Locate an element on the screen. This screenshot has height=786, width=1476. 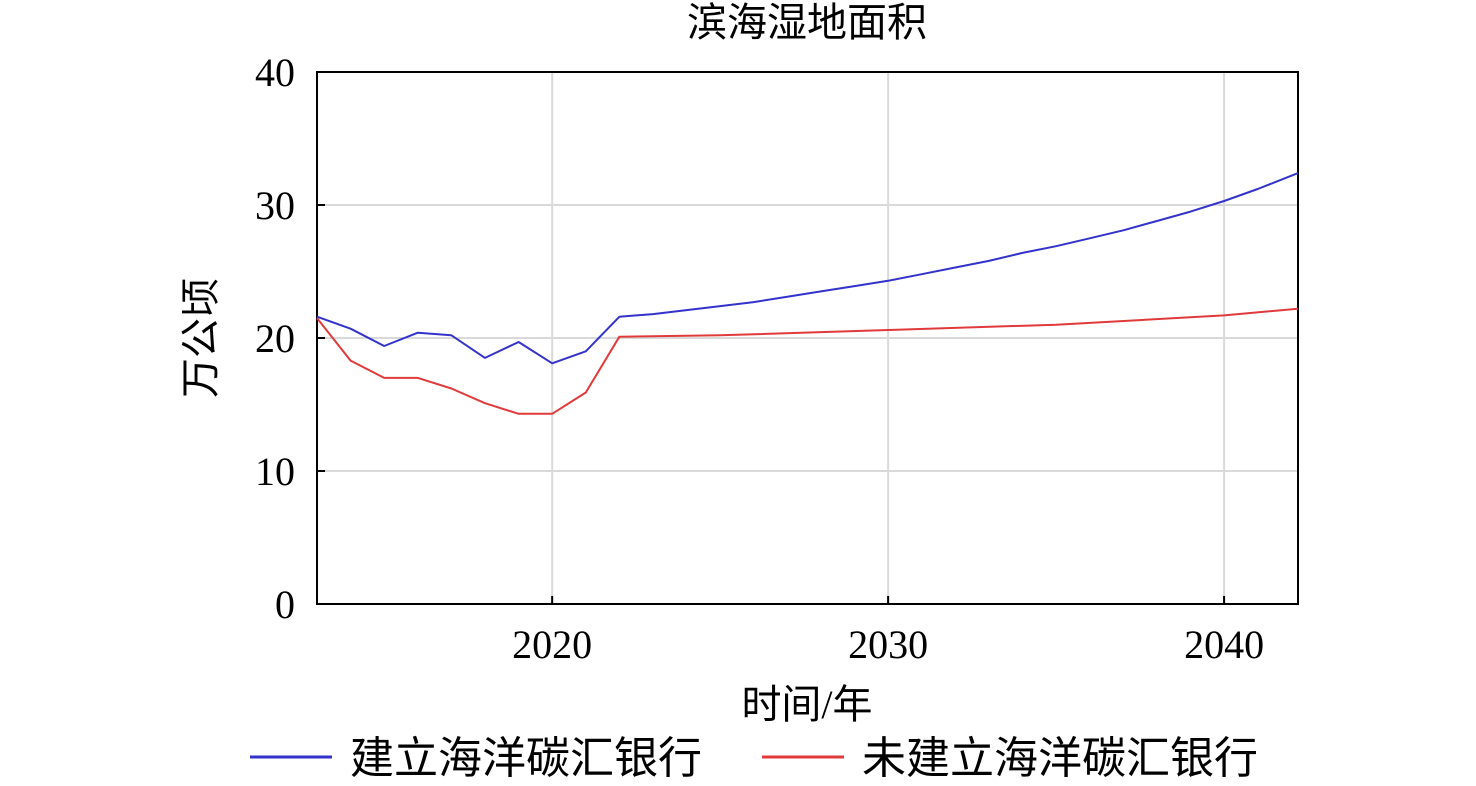
y-tick-label: 20 is located at coordinates (275, 338).